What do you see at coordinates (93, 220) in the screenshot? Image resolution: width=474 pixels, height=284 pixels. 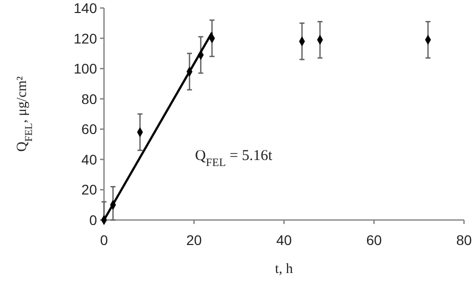 I see `y-tick-label: 0` at bounding box center [93, 220].